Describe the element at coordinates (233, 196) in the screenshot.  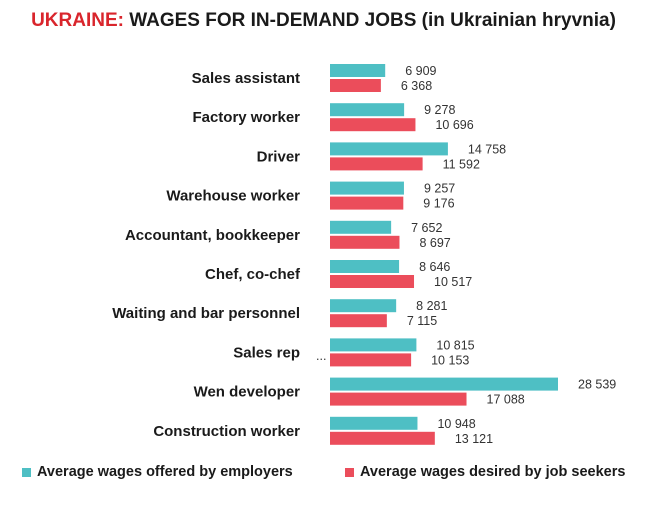
I see `category-label-warehouse-worker: Warehouse worker` at that location.